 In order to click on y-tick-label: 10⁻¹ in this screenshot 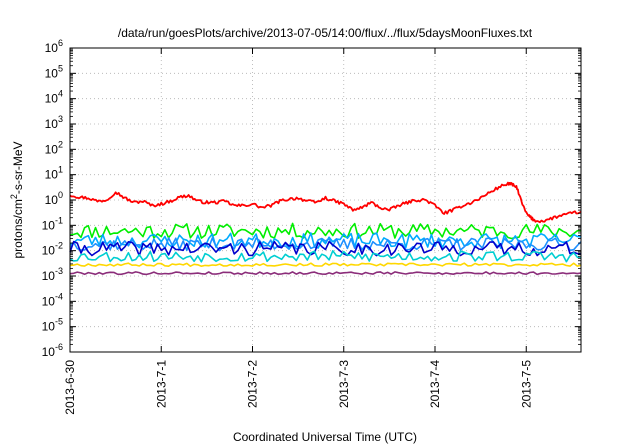, I will do `click(52, 223)`.